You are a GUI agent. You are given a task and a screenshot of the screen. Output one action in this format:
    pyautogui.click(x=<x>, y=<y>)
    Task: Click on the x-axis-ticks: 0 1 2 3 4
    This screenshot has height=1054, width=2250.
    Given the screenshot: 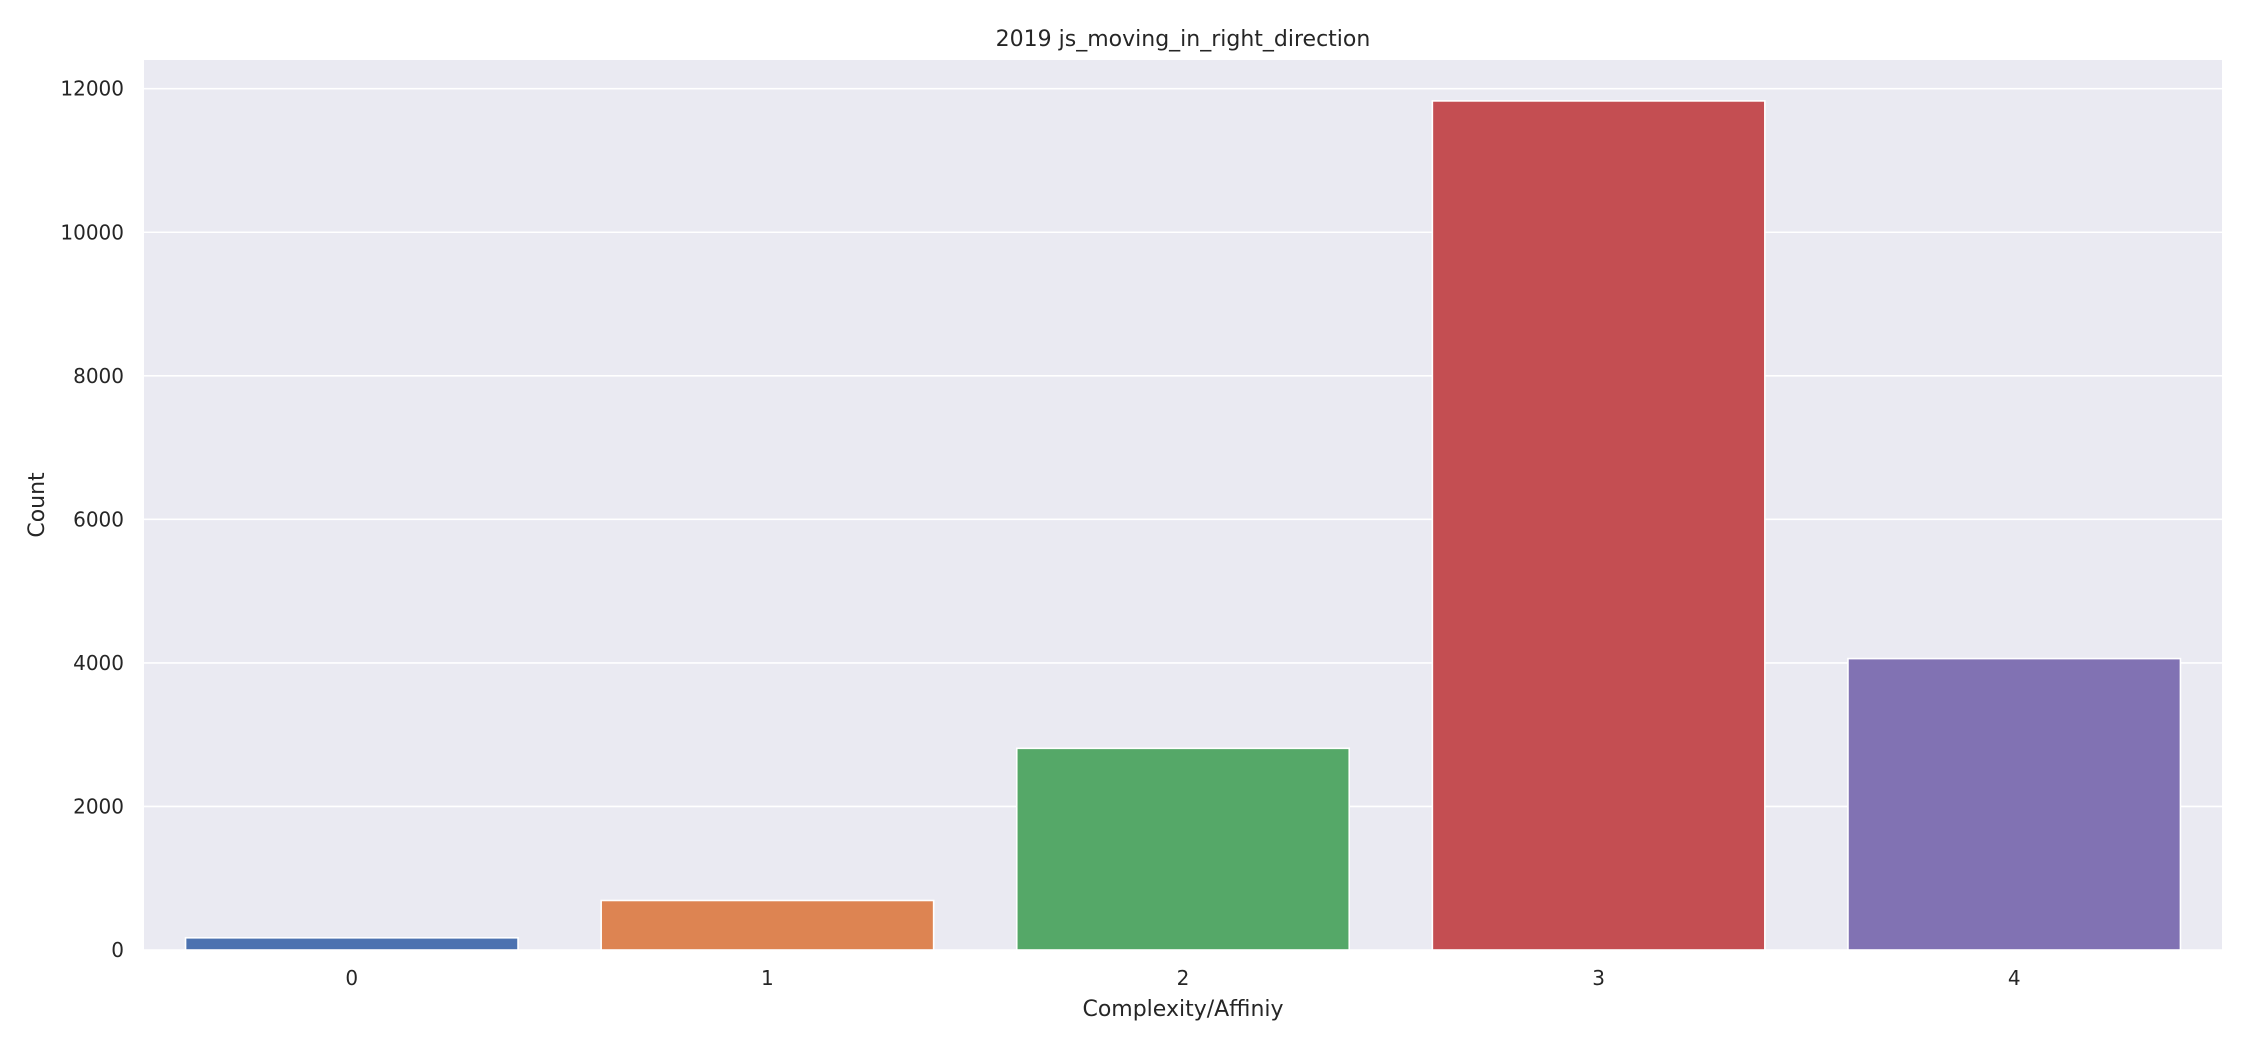 What is the action you would take?
    pyautogui.click(x=1182, y=978)
    